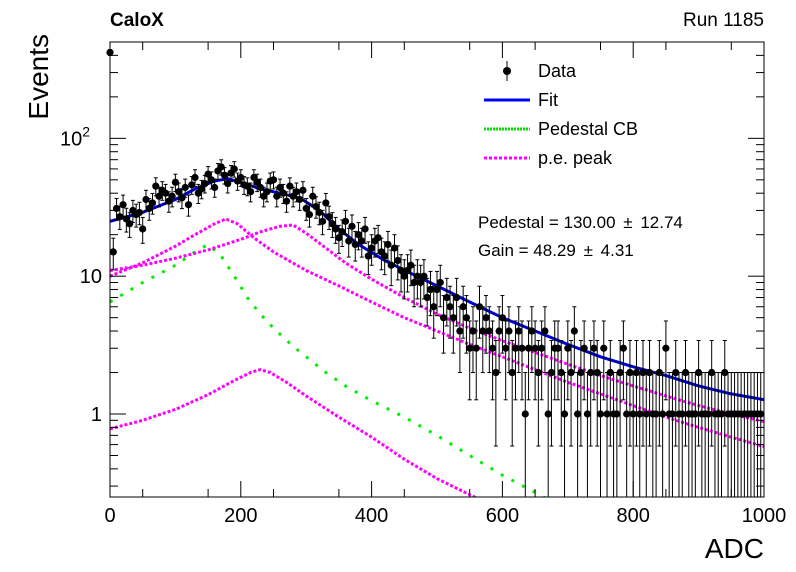  I want to click on legend-label: Fit, so click(548, 100).